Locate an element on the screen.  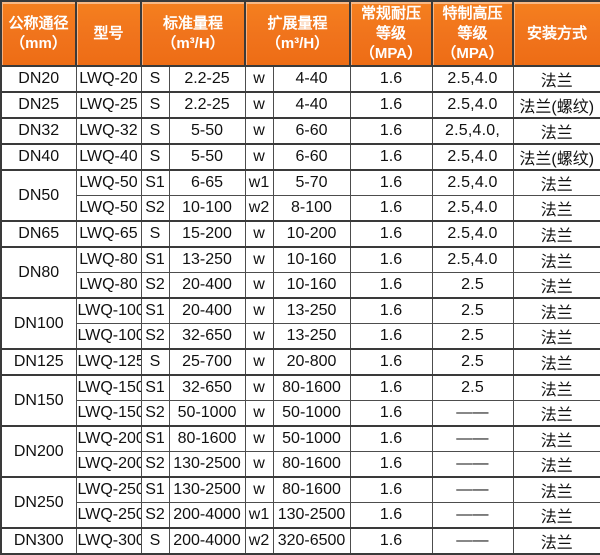
cell-install: 法兰(螺纹) is located at coordinates (556, 157).